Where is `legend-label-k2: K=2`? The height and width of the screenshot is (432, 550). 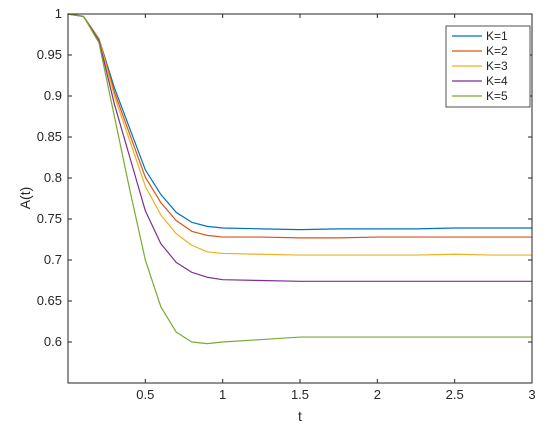
legend-label-k2: K=2 is located at coordinates (497, 51).